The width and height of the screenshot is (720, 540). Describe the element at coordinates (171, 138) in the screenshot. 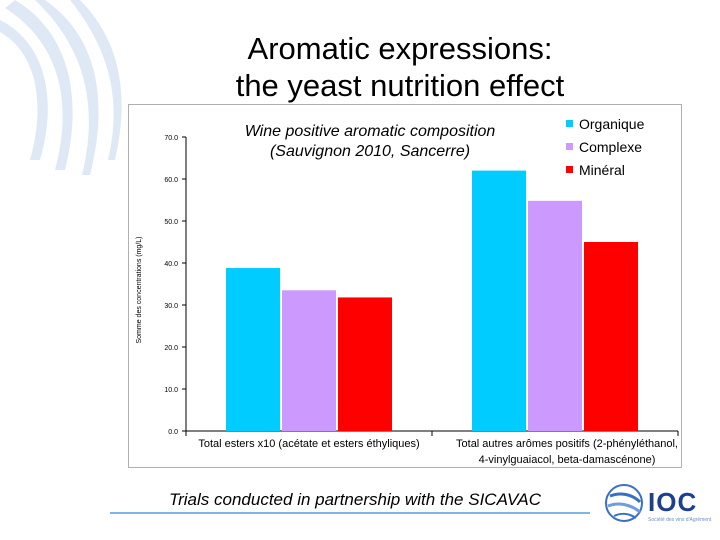

I see `y-tick-label: 70.0` at that location.